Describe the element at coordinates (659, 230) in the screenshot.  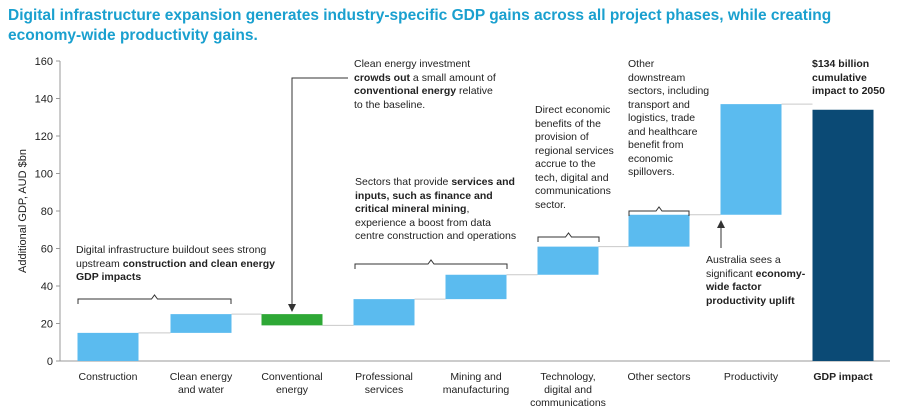
I see `bar-other-sectors` at that location.